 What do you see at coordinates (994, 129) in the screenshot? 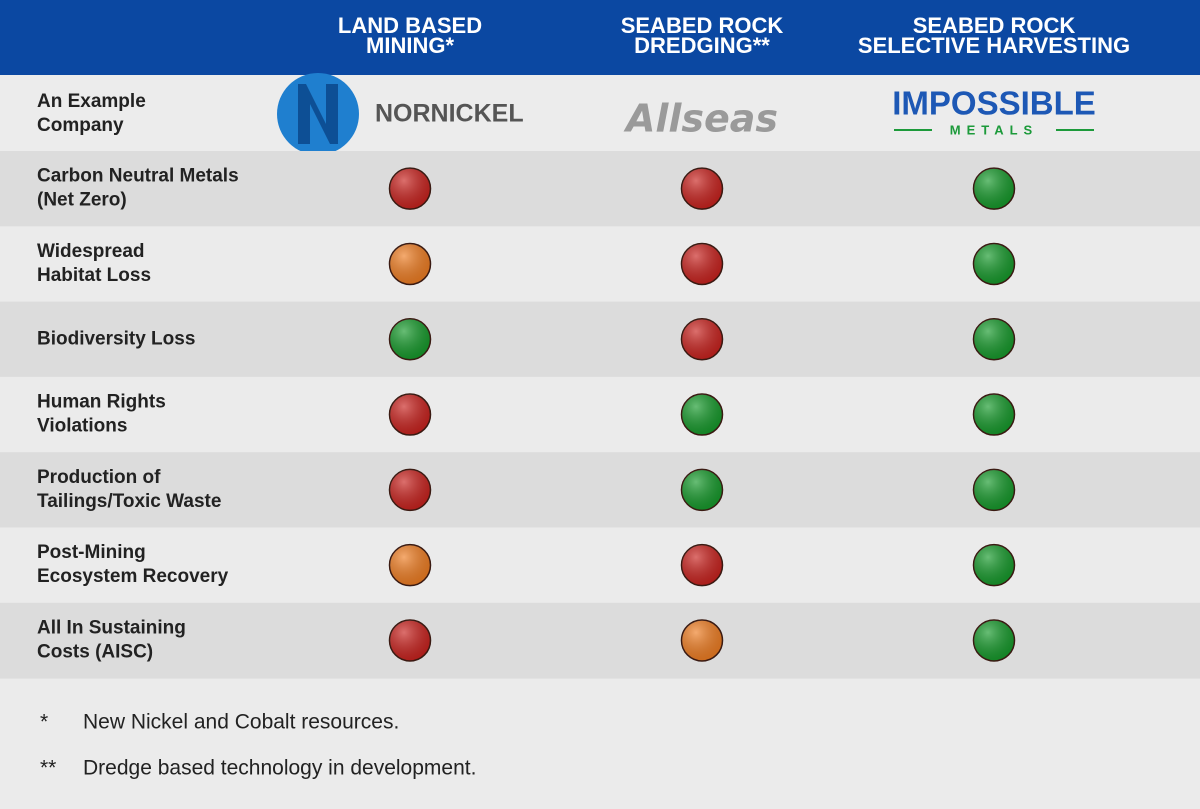
I see `logo-tagline: METALS` at bounding box center [994, 129].